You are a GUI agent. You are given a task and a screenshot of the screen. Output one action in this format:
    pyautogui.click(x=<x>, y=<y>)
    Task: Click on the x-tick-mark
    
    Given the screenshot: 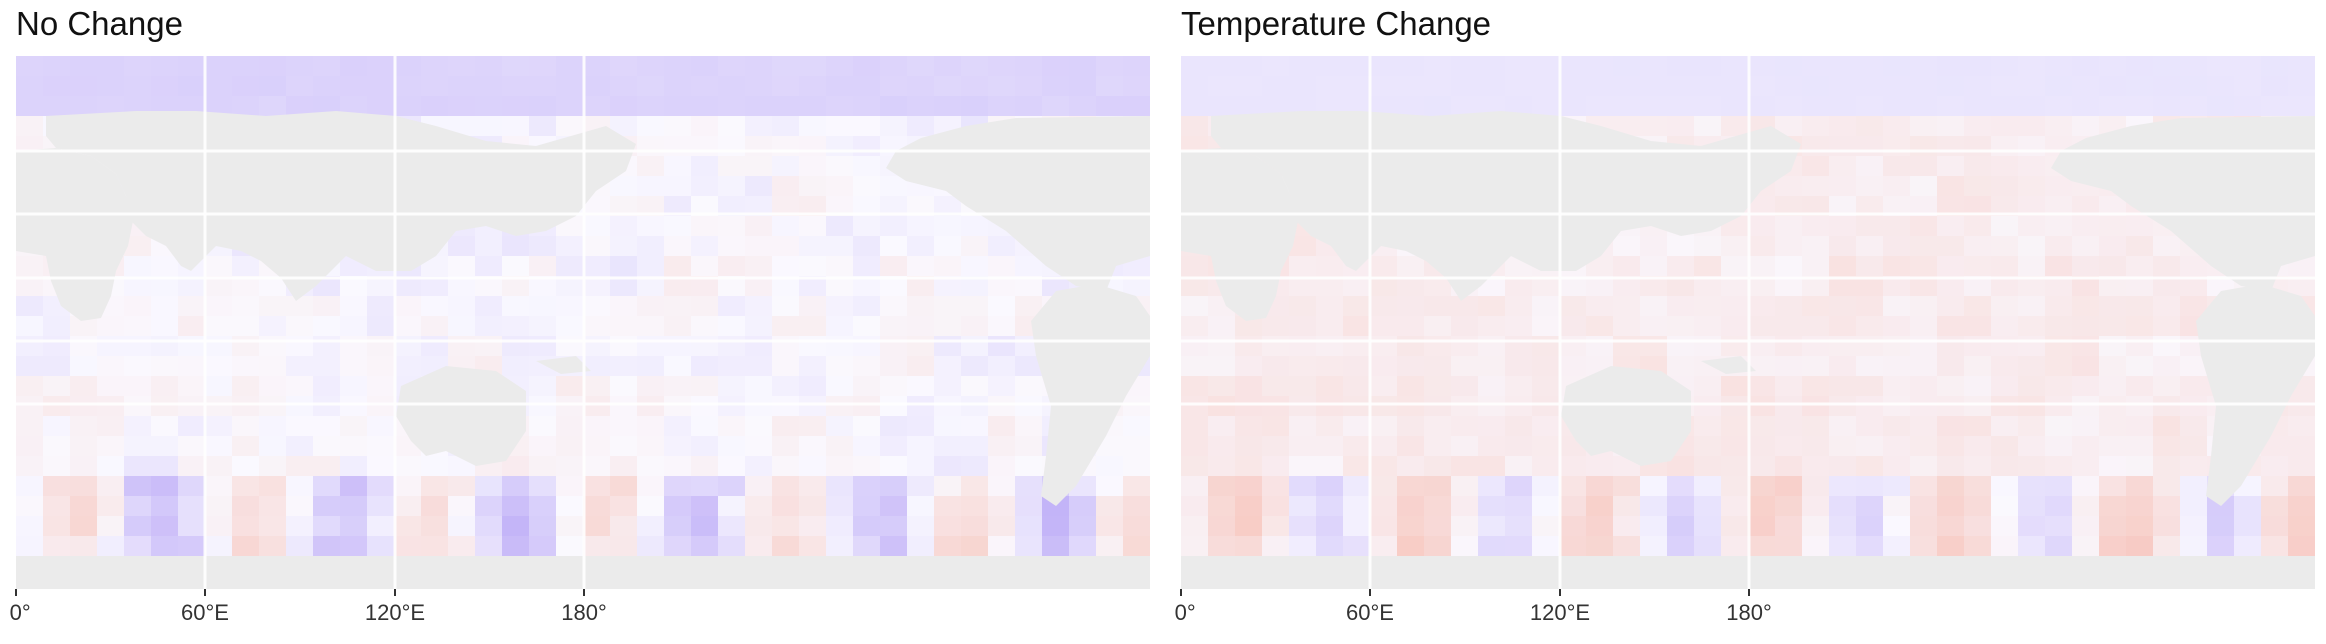 What is the action you would take?
    pyautogui.click(x=205, y=592)
    